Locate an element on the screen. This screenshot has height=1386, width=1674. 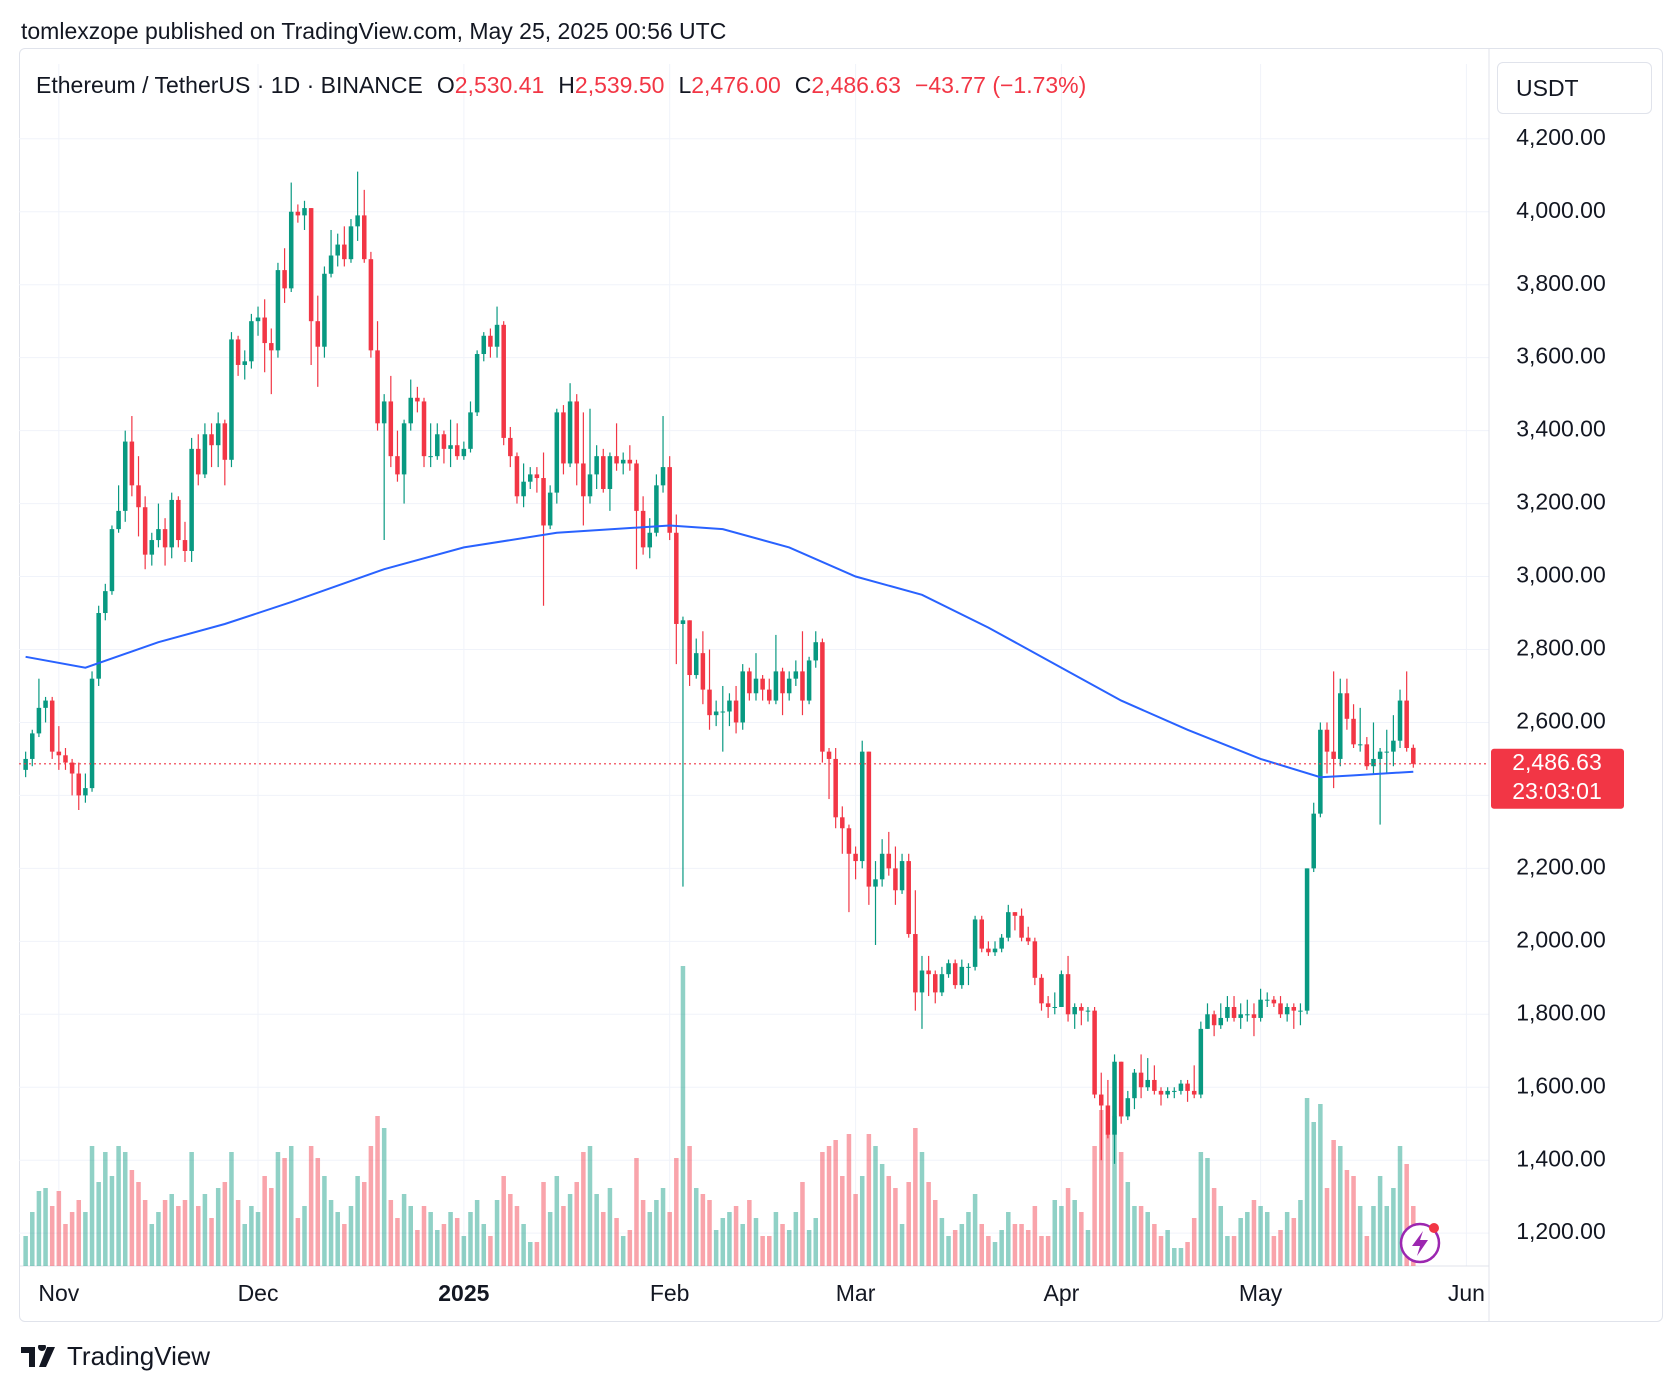
y-tick-label: 3,200.00 is located at coordinates (1561, 502).